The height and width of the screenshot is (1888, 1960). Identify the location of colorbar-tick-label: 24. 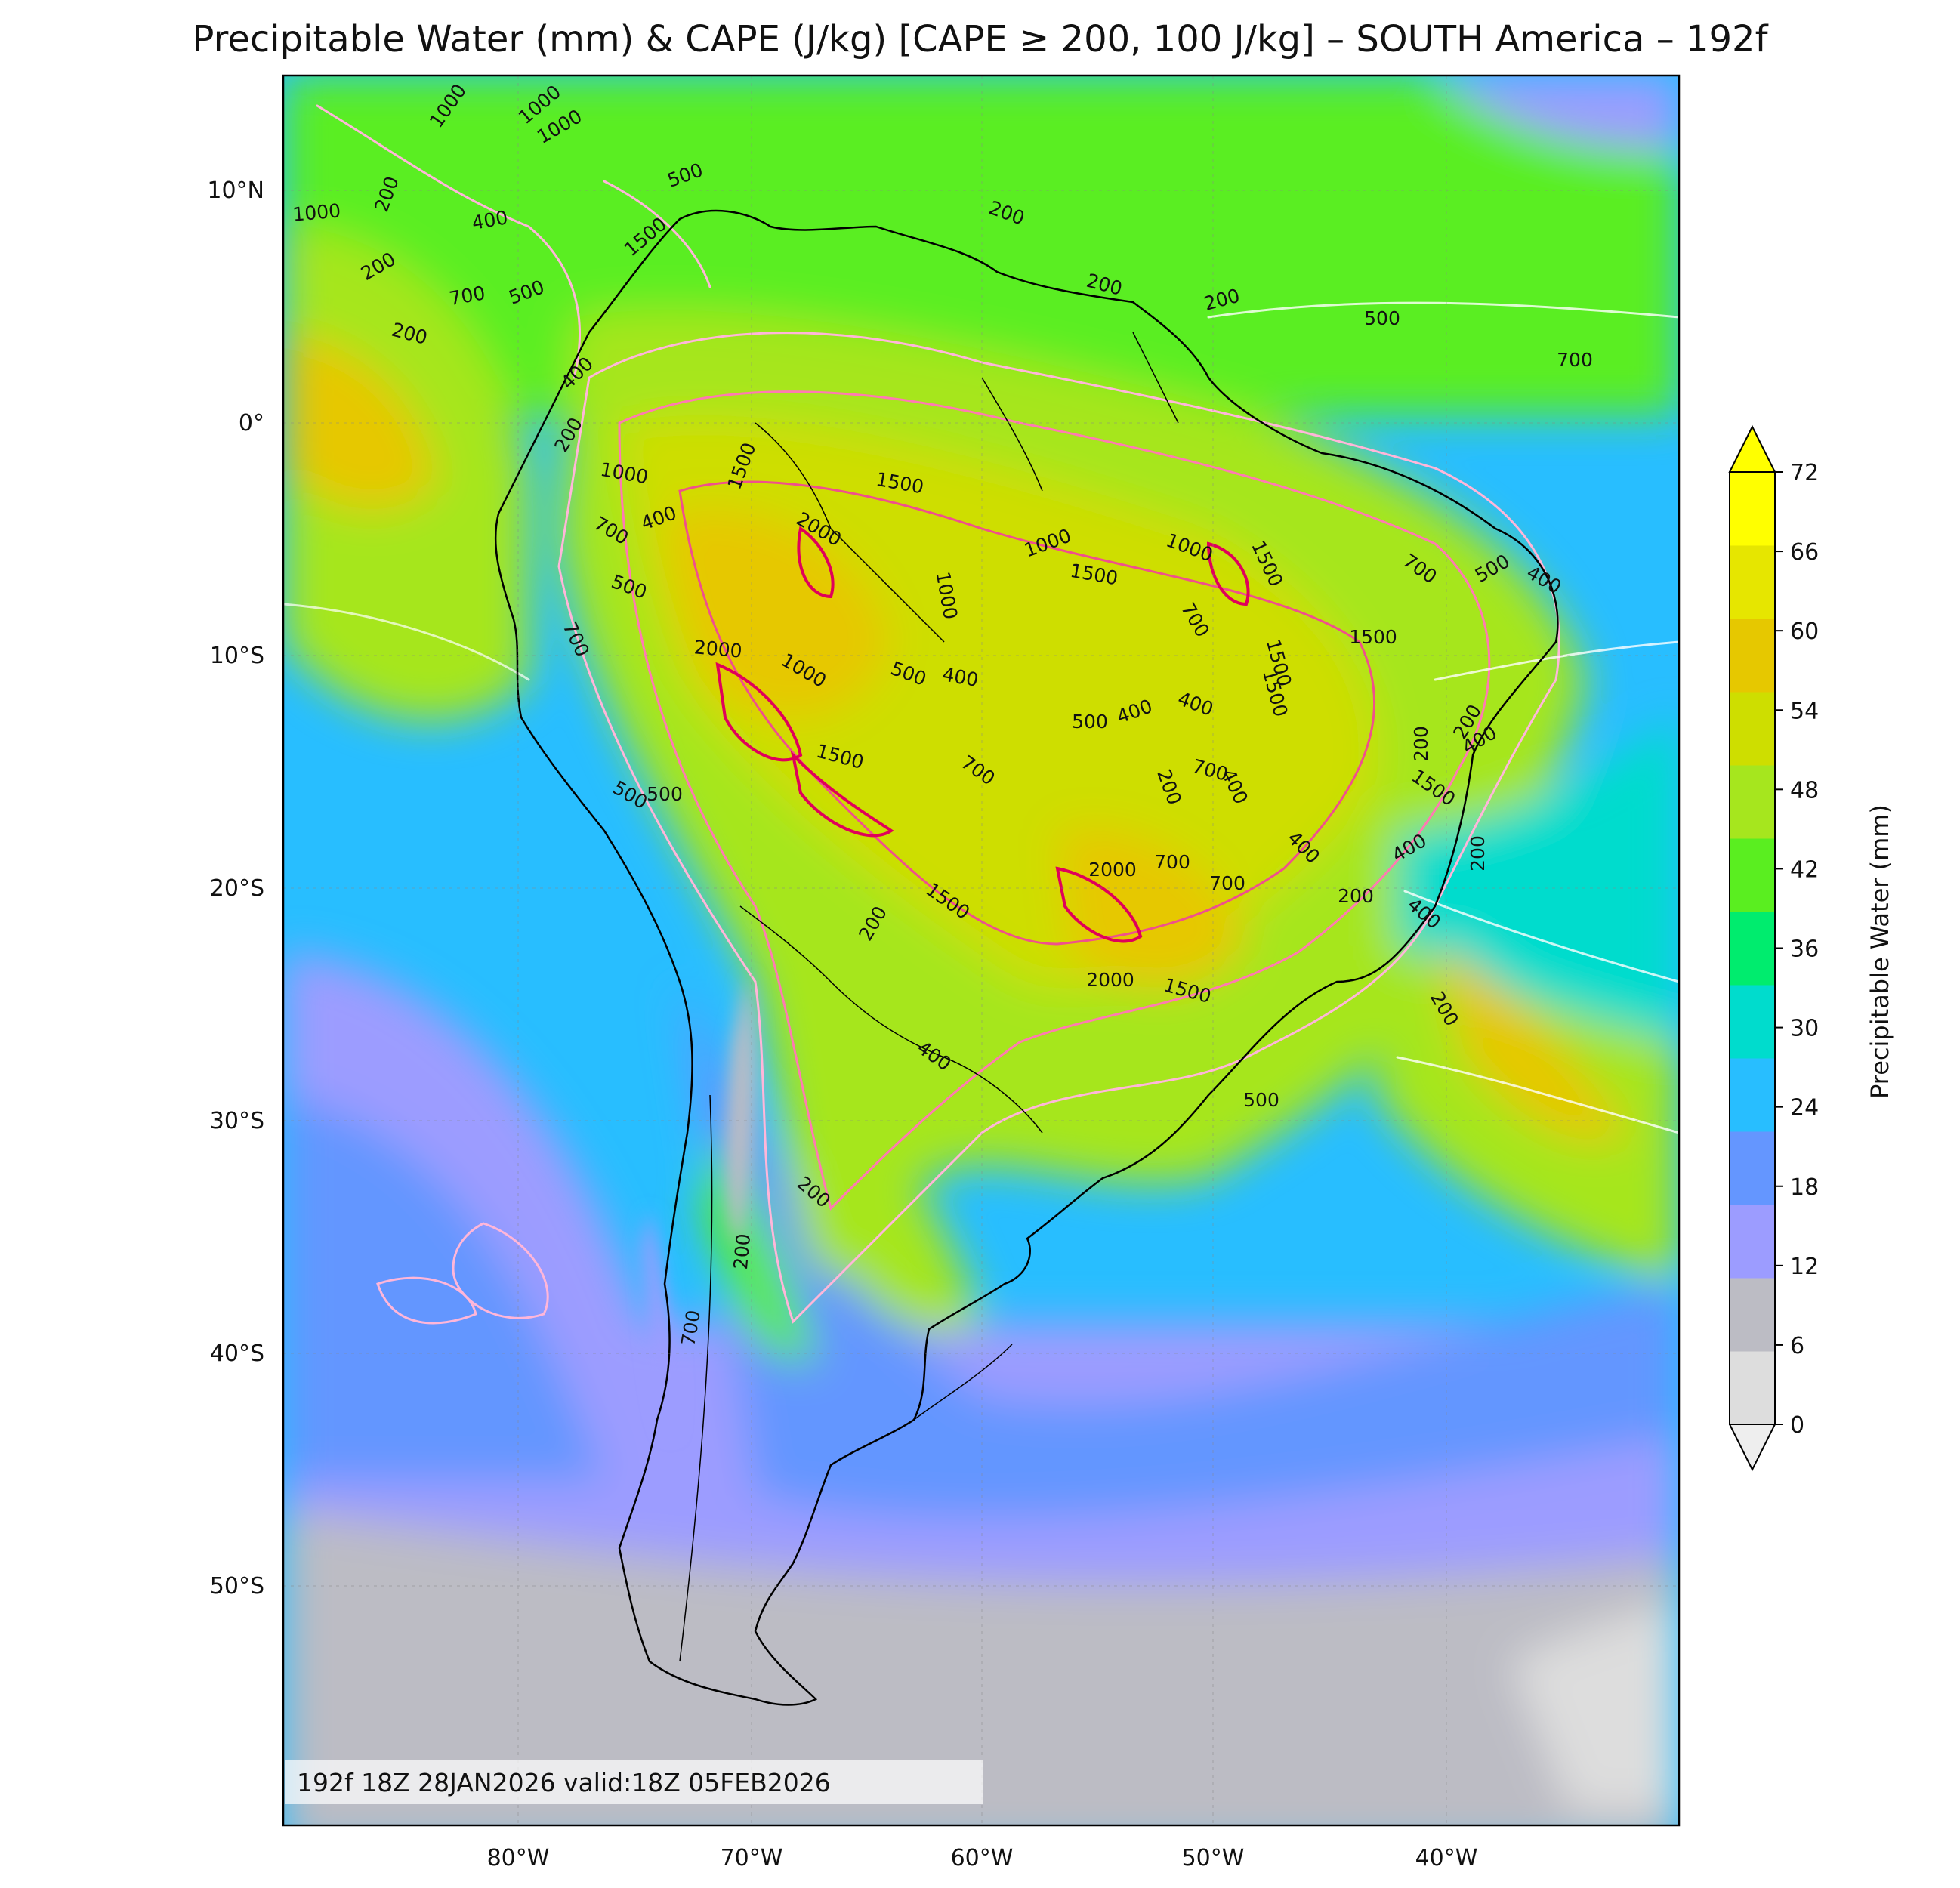
(1805, 1108).